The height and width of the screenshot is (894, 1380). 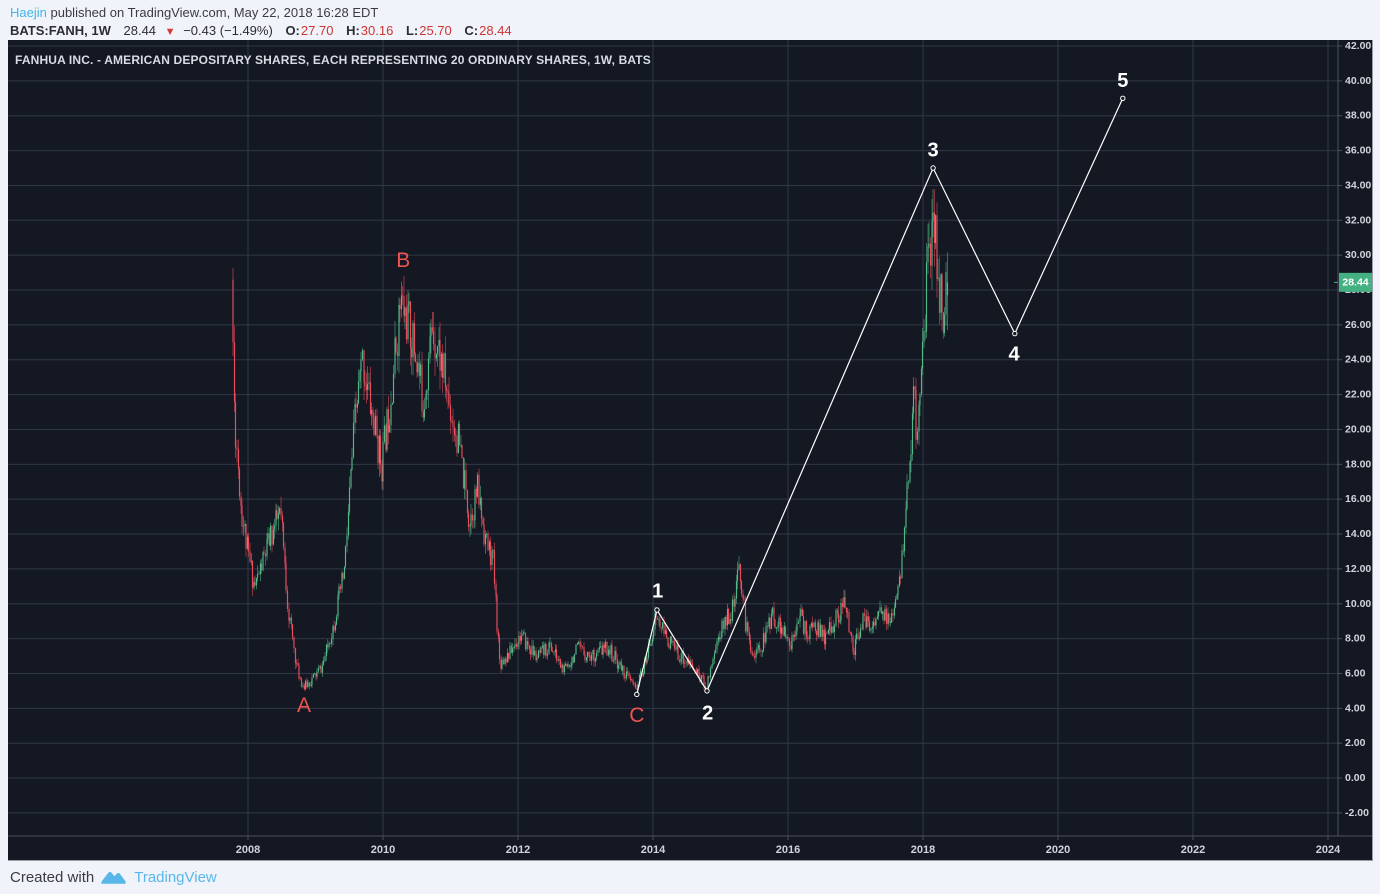 What do you see at coordinates (1358, 220) in the screenshot?
I see `svg-text: 32.00` at bounding box center [1358, 220].